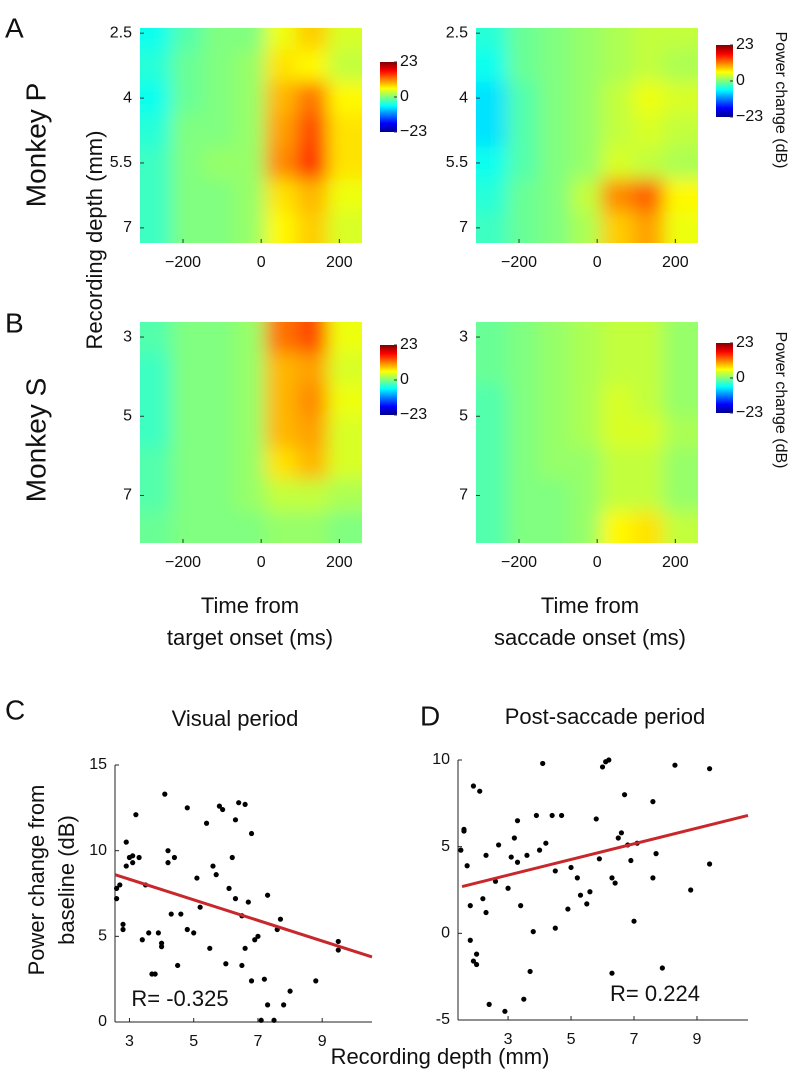  Describe the element at coordinates (463, 336) in the screenshot. I see `y-tick-label: 3` at that location.